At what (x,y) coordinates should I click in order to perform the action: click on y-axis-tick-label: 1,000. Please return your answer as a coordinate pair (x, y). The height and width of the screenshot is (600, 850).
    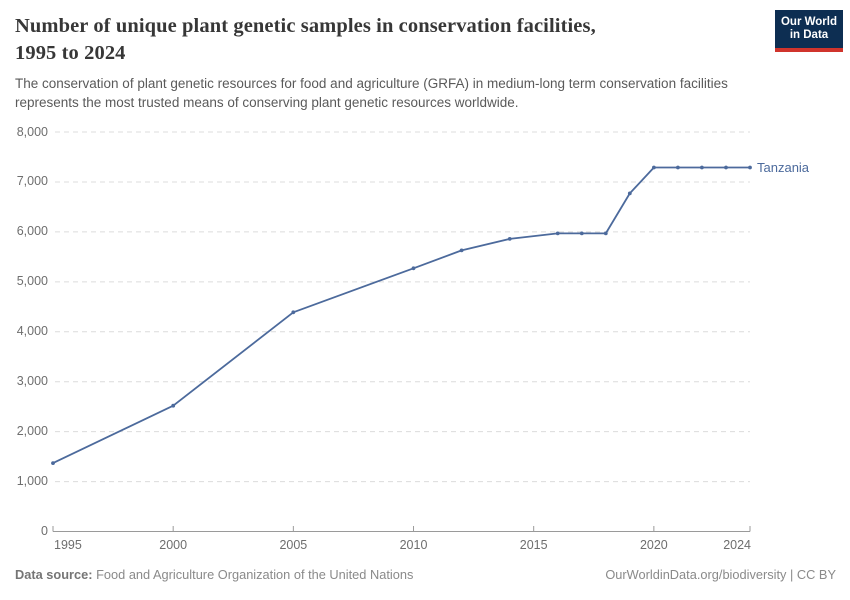
    Looking at the image, I should click on (32, 481).